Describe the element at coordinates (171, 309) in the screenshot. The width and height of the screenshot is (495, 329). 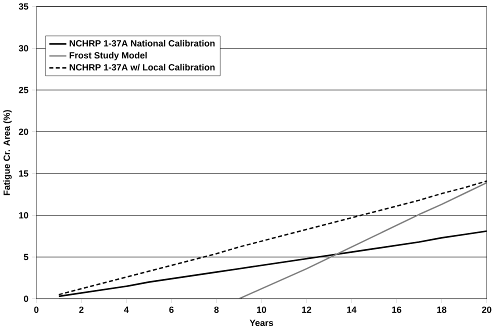
I see `x-tick-label: 6` at that location.